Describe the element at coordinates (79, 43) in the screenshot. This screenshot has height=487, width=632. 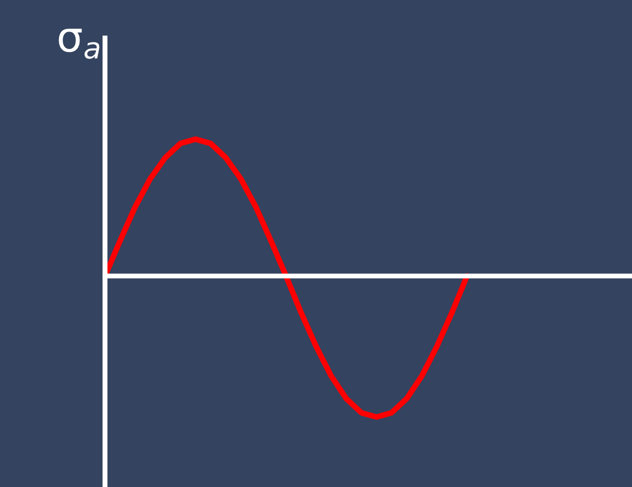
I see `y-axis-title: σ$_{a}$` at that location.